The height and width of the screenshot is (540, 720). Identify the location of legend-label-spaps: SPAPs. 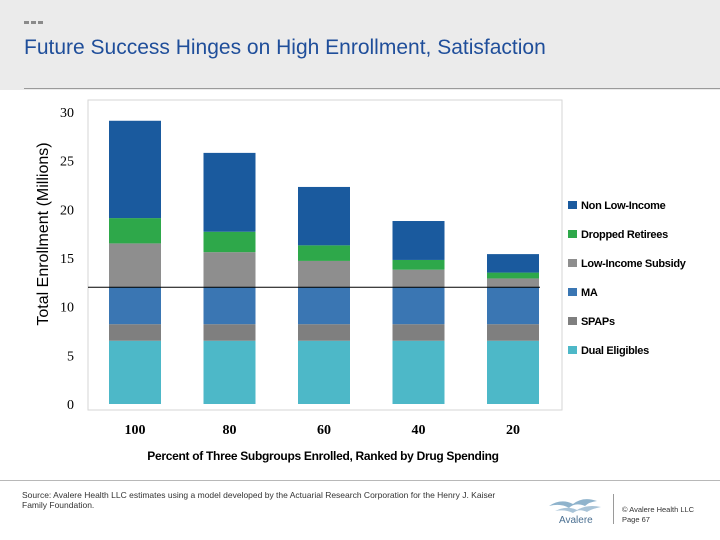
(598, 322).